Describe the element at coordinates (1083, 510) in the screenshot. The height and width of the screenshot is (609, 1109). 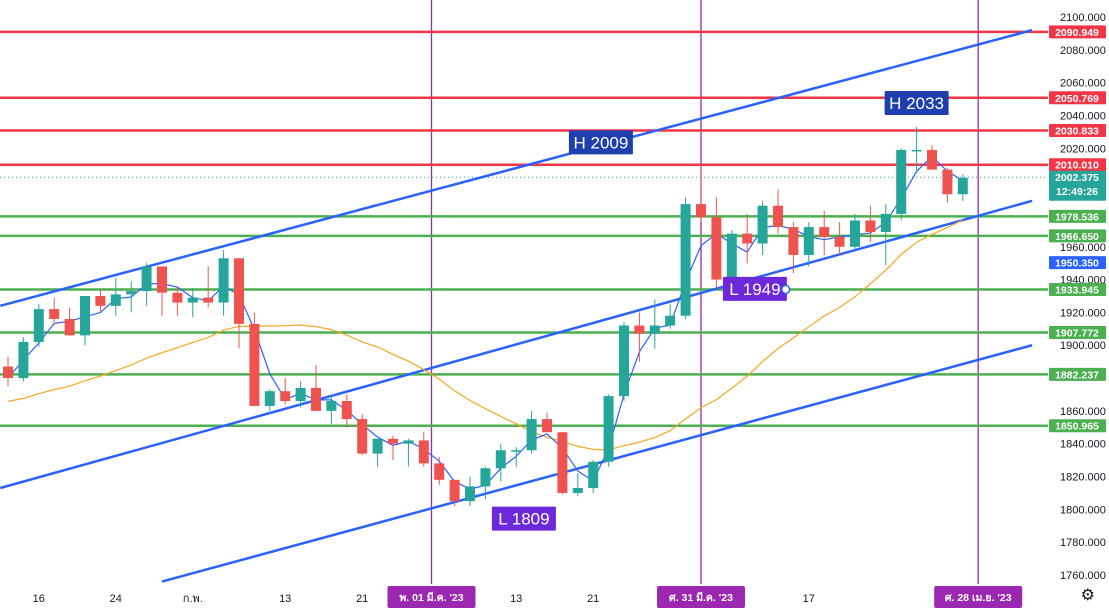
I see `price-tick-label: 1800.000` at that location.